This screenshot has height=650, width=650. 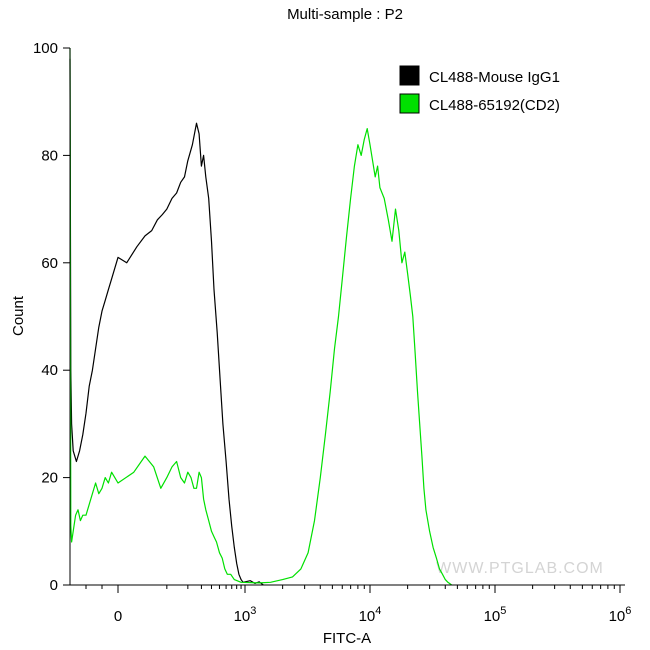 What do you see at coordinates (494, 77) in the screenshot?
I see `legend-label-isotype: CL488-Mouse IgG1` at bounding box center [494, 77].